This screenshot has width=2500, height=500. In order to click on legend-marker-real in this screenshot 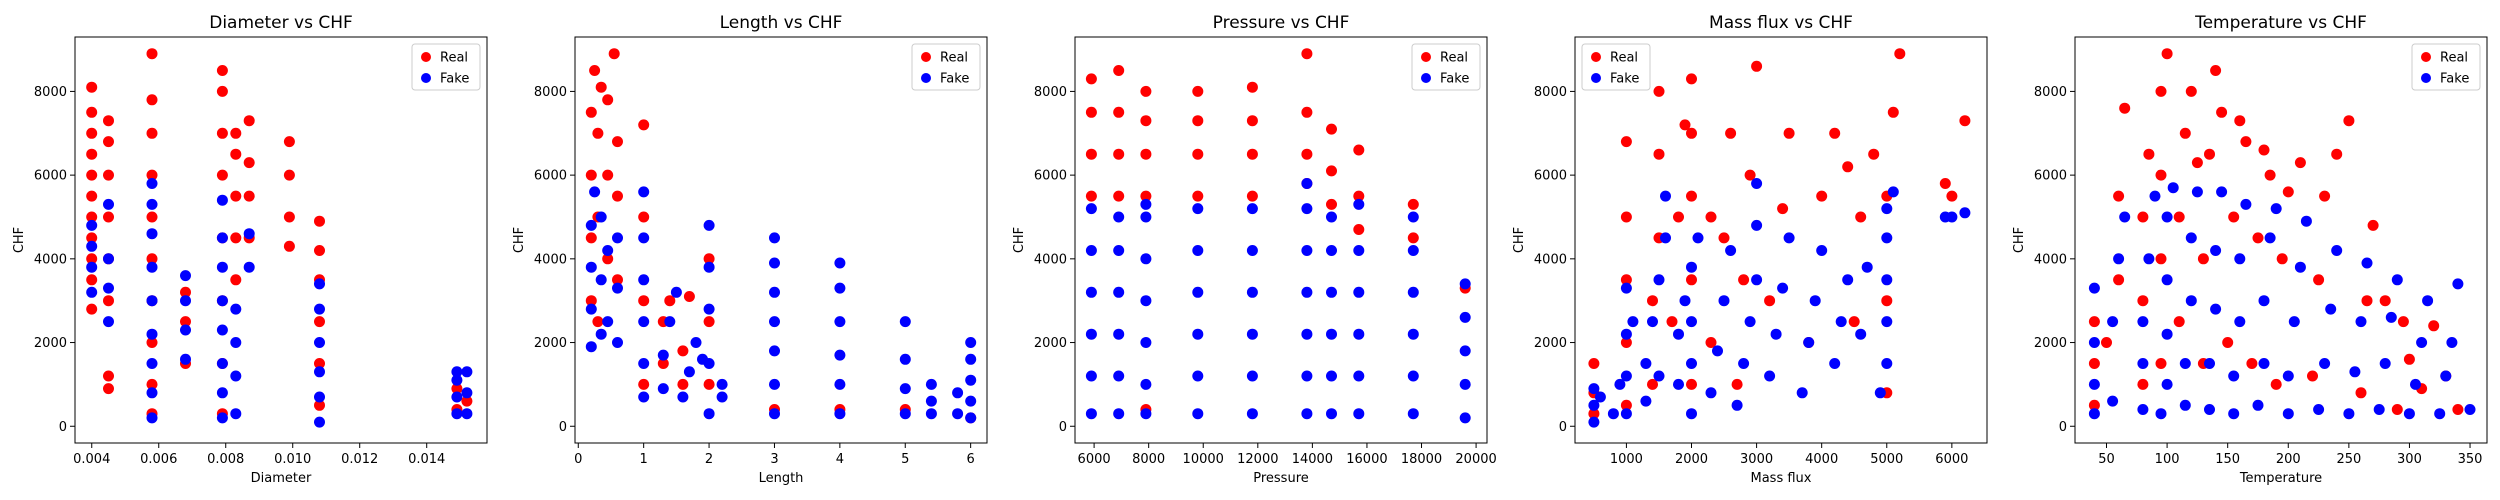, I will do `click(926, 57)`.